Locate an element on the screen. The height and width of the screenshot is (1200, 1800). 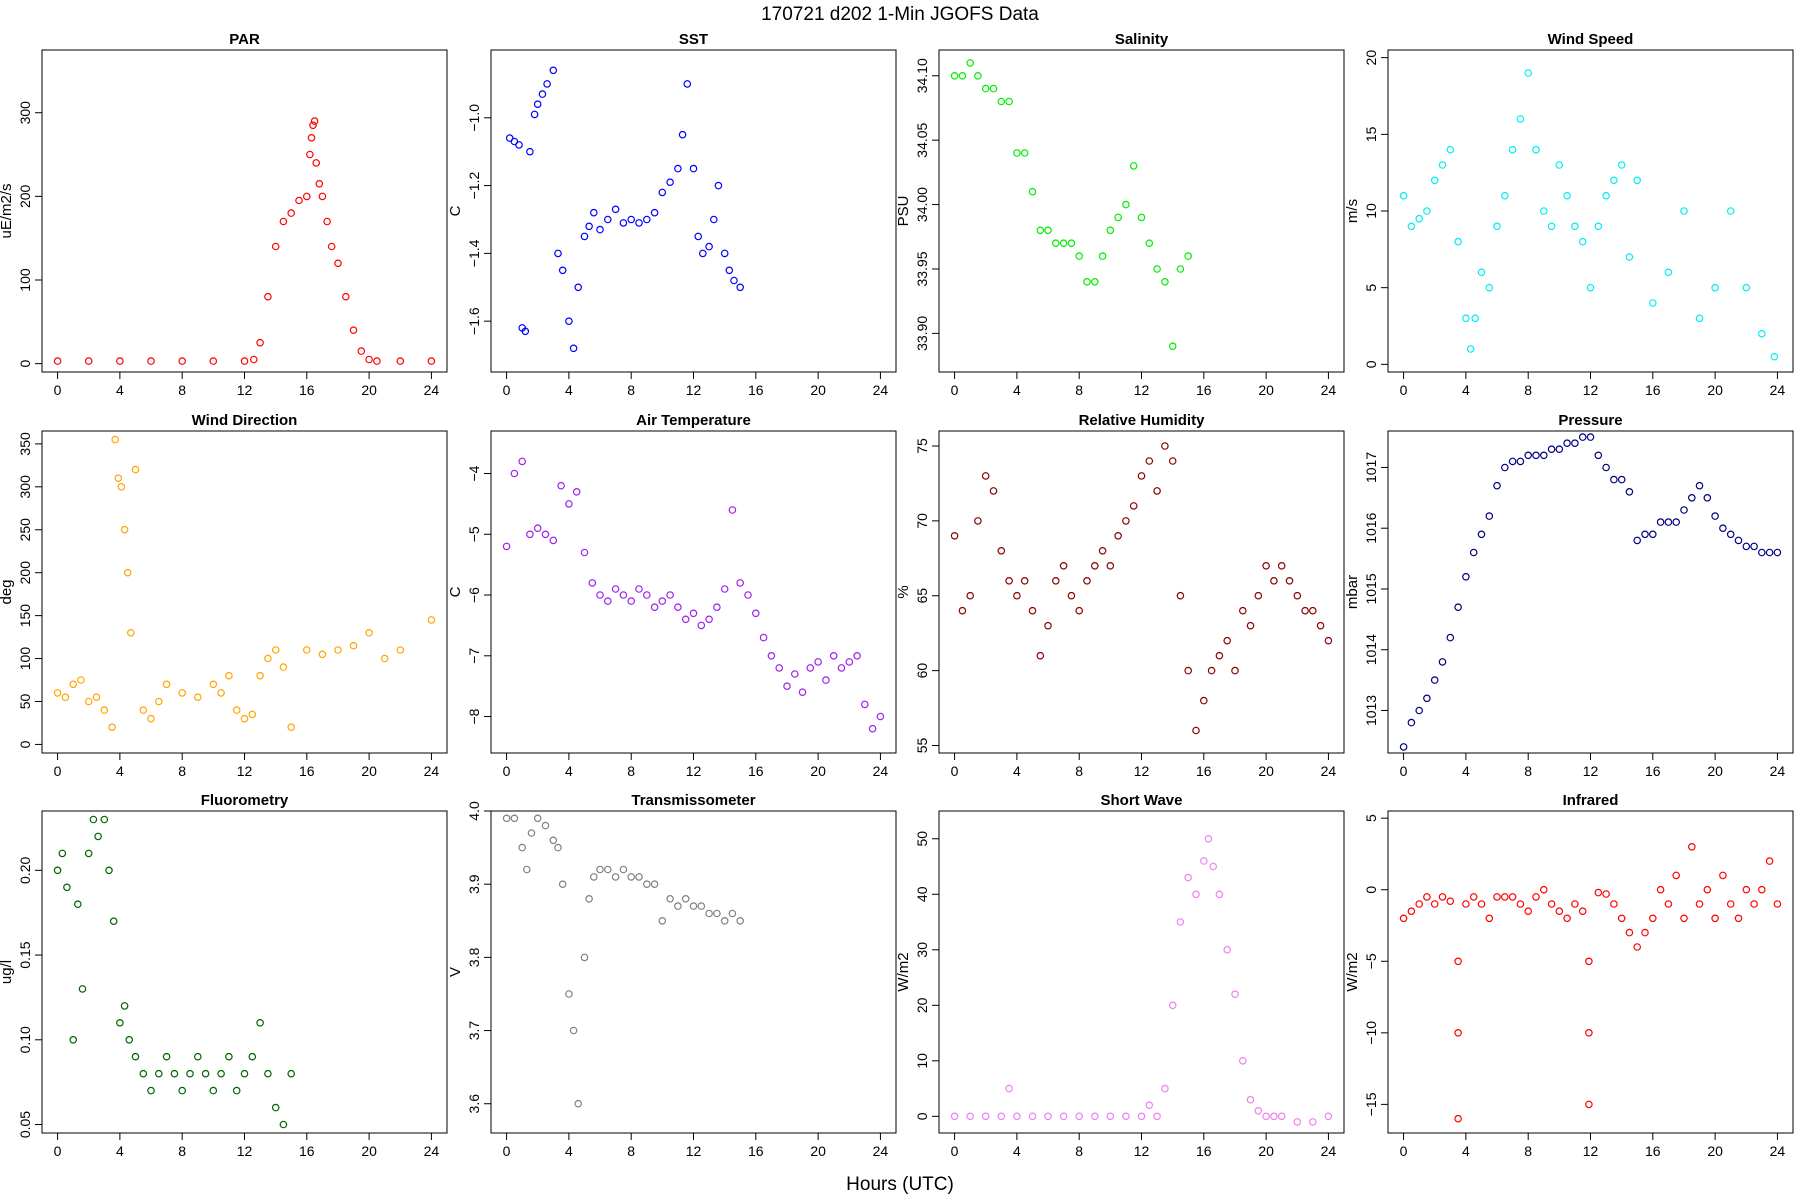
y-axis-label: m/s is located at coordinates (1352, 211).